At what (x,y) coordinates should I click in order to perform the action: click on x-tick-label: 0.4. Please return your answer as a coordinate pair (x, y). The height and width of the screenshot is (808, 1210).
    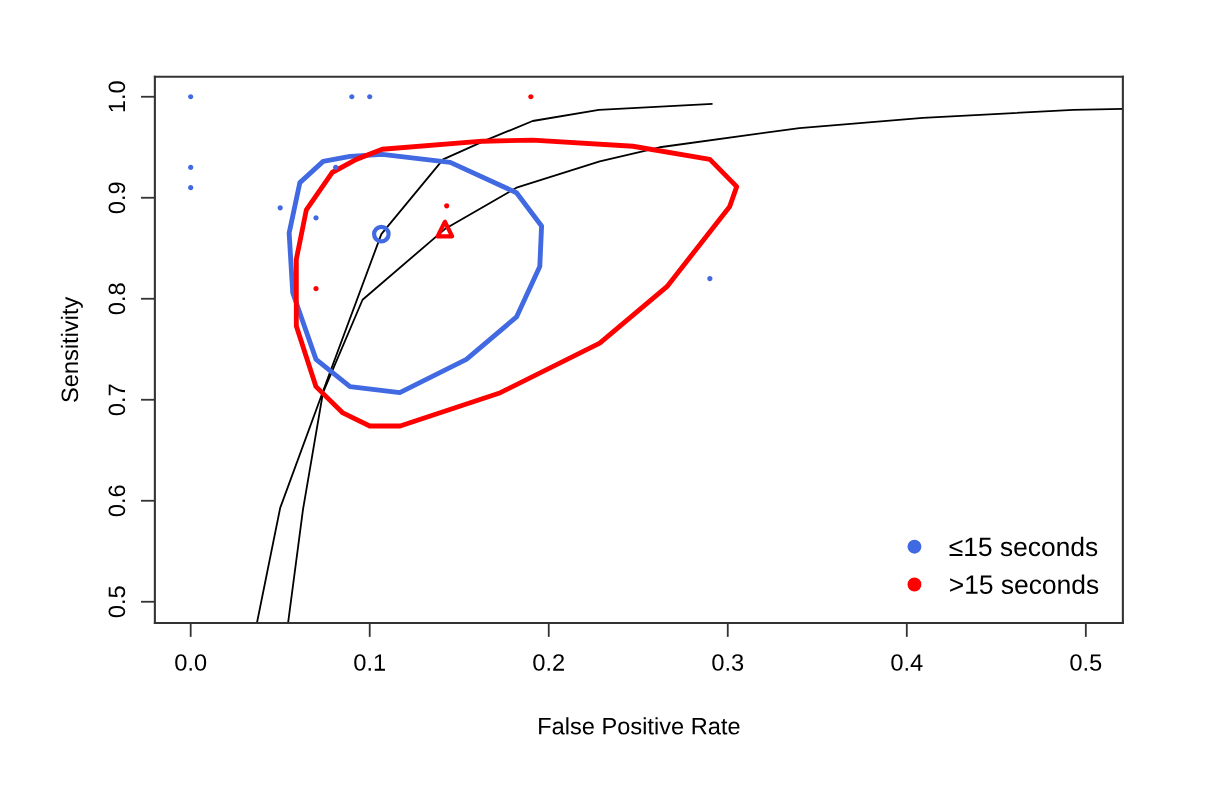
    Looking at the image, I should click on (907, 662).